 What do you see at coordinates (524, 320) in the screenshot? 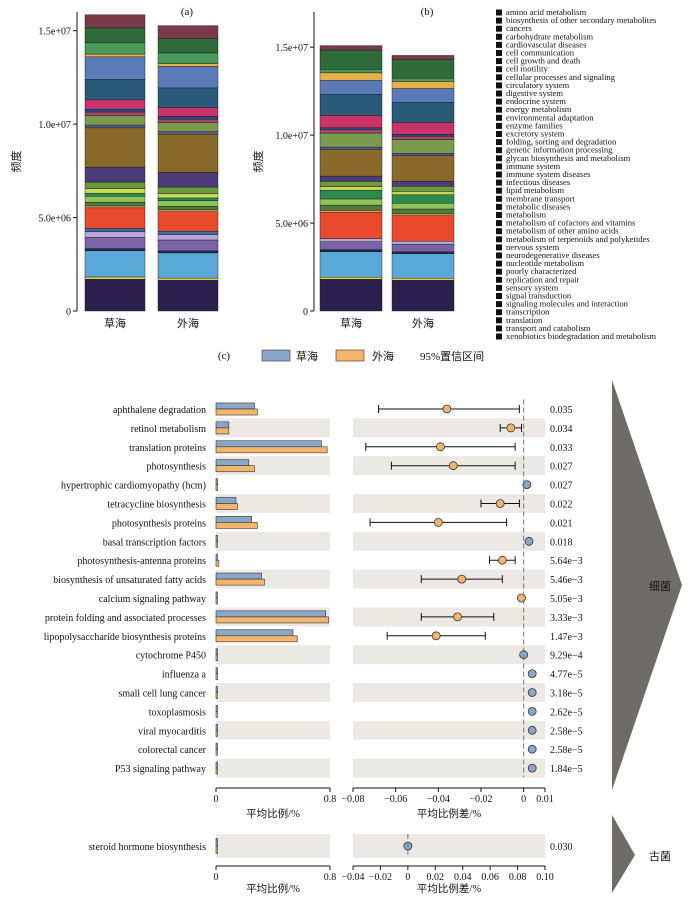
I see `legend-entry: translation` at bounding box center [524, 320].